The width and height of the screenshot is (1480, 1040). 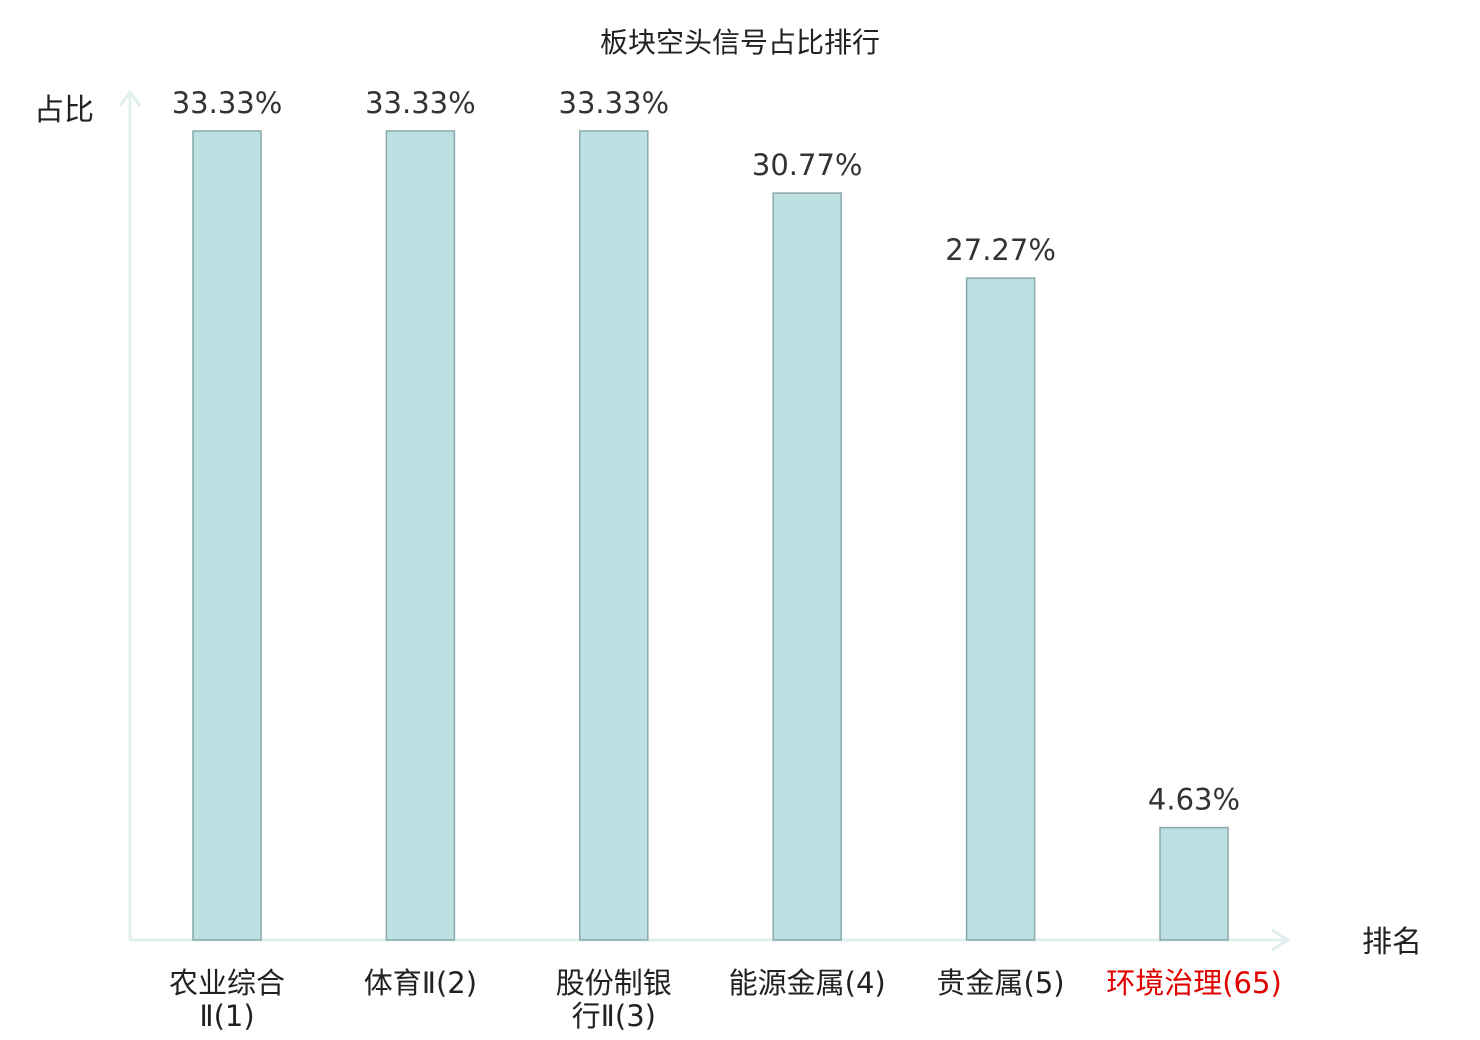 I want to click on category-label-line: 体育Ⅱ(2), so click(x=420, y=983).